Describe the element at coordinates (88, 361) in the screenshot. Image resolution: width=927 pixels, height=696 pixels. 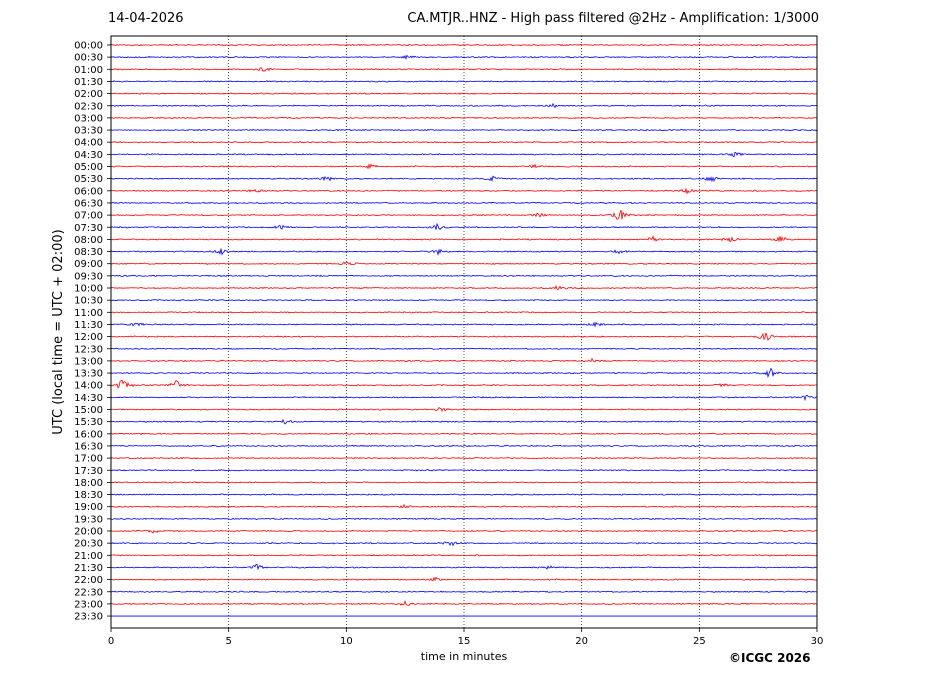
I see `y-tick-label: 13:00` at that location.